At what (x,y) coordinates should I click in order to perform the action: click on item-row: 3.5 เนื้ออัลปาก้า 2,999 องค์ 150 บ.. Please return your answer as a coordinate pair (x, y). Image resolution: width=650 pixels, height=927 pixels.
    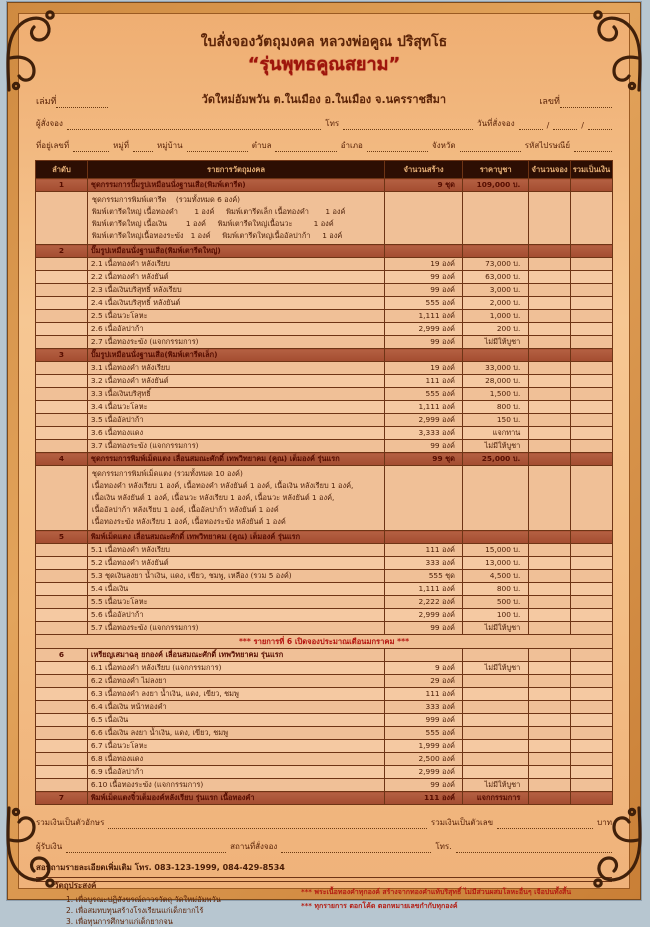
    Looking at the image, I should click on (324, 420).